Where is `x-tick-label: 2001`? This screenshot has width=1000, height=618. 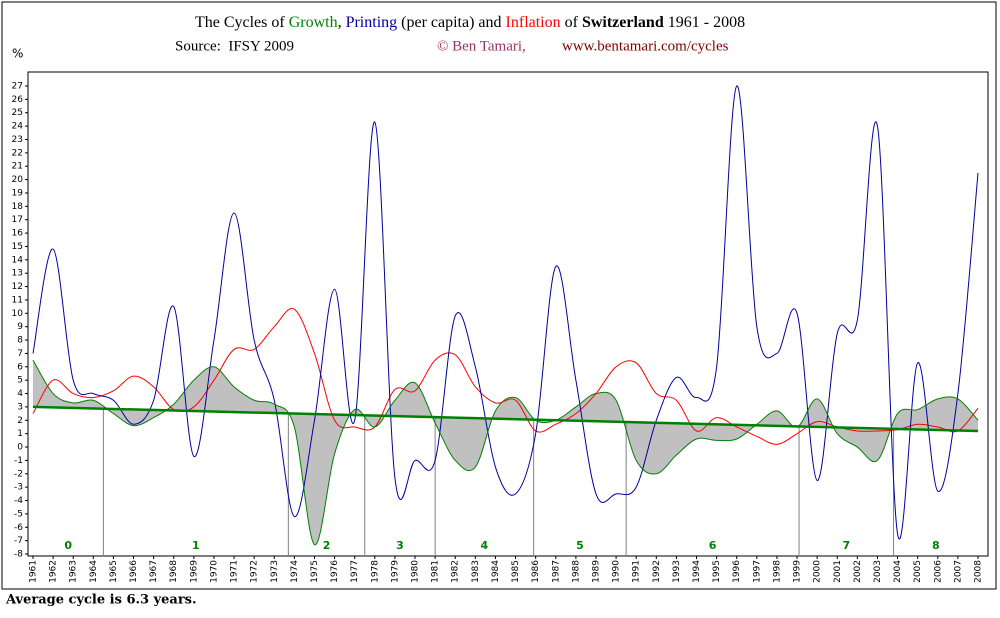 x-tick-label: 2001 is located at coordinates (838, 571).